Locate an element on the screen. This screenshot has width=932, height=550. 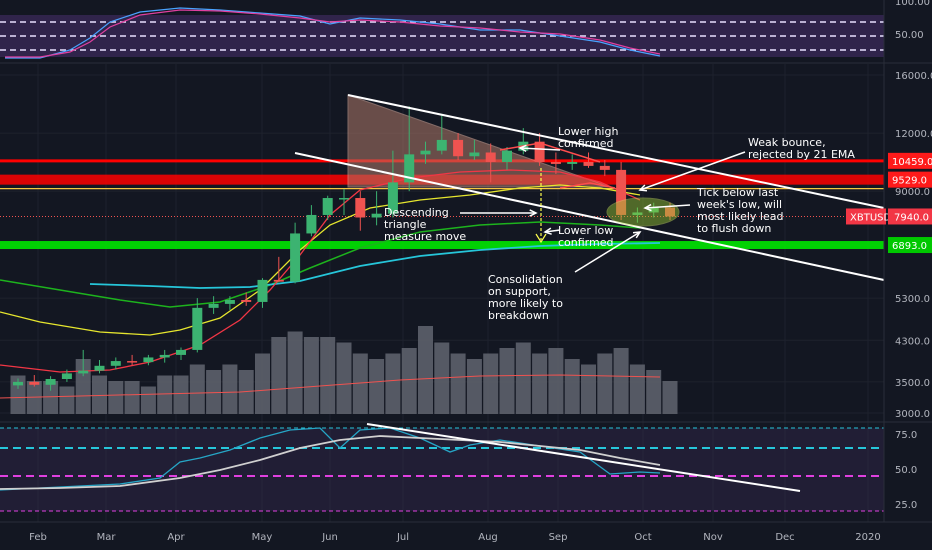
time-tick-label: Dec is located at coordinates (784, 537).